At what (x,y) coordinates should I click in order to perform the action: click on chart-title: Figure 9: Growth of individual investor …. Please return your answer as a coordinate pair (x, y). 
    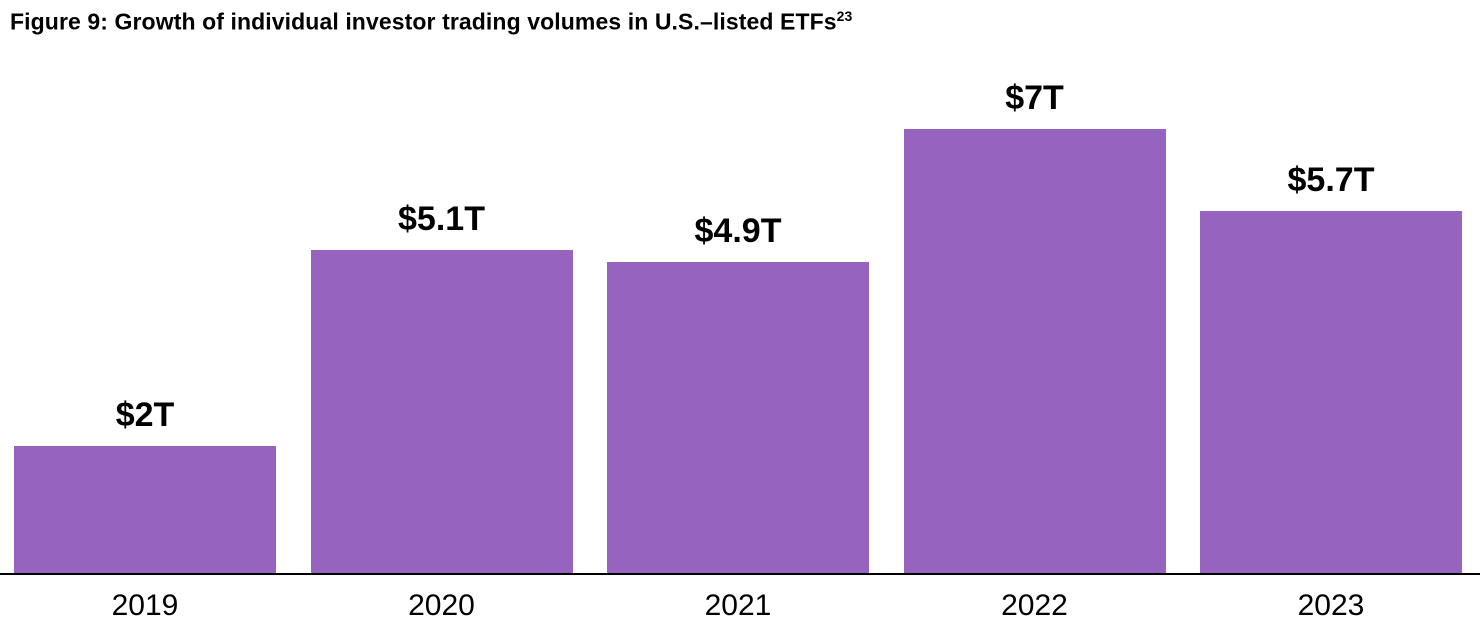
    Looking at the image, I should click on (431, 22).